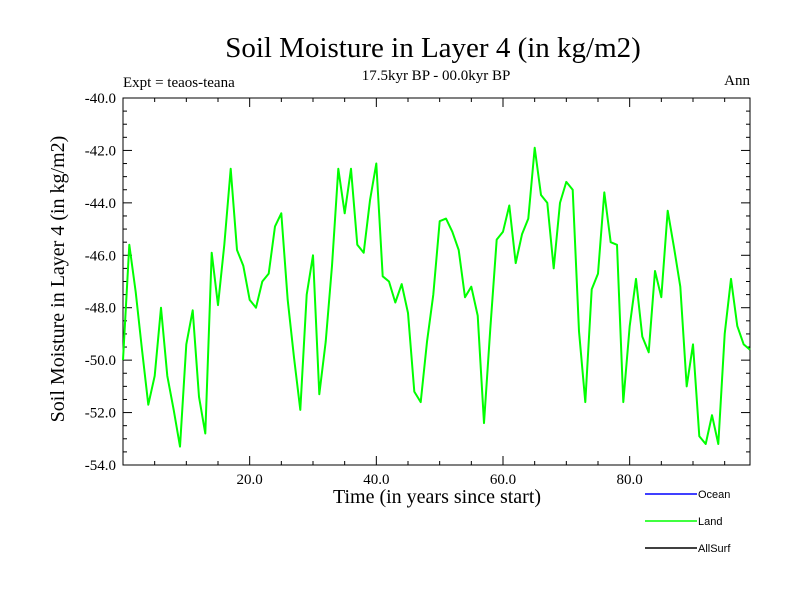 The image size is (800, 600). What do you see at coordinates (100, 414) in the screenshot?
I see `y-tick-label: -52.0` at bounding box center [100, 414].